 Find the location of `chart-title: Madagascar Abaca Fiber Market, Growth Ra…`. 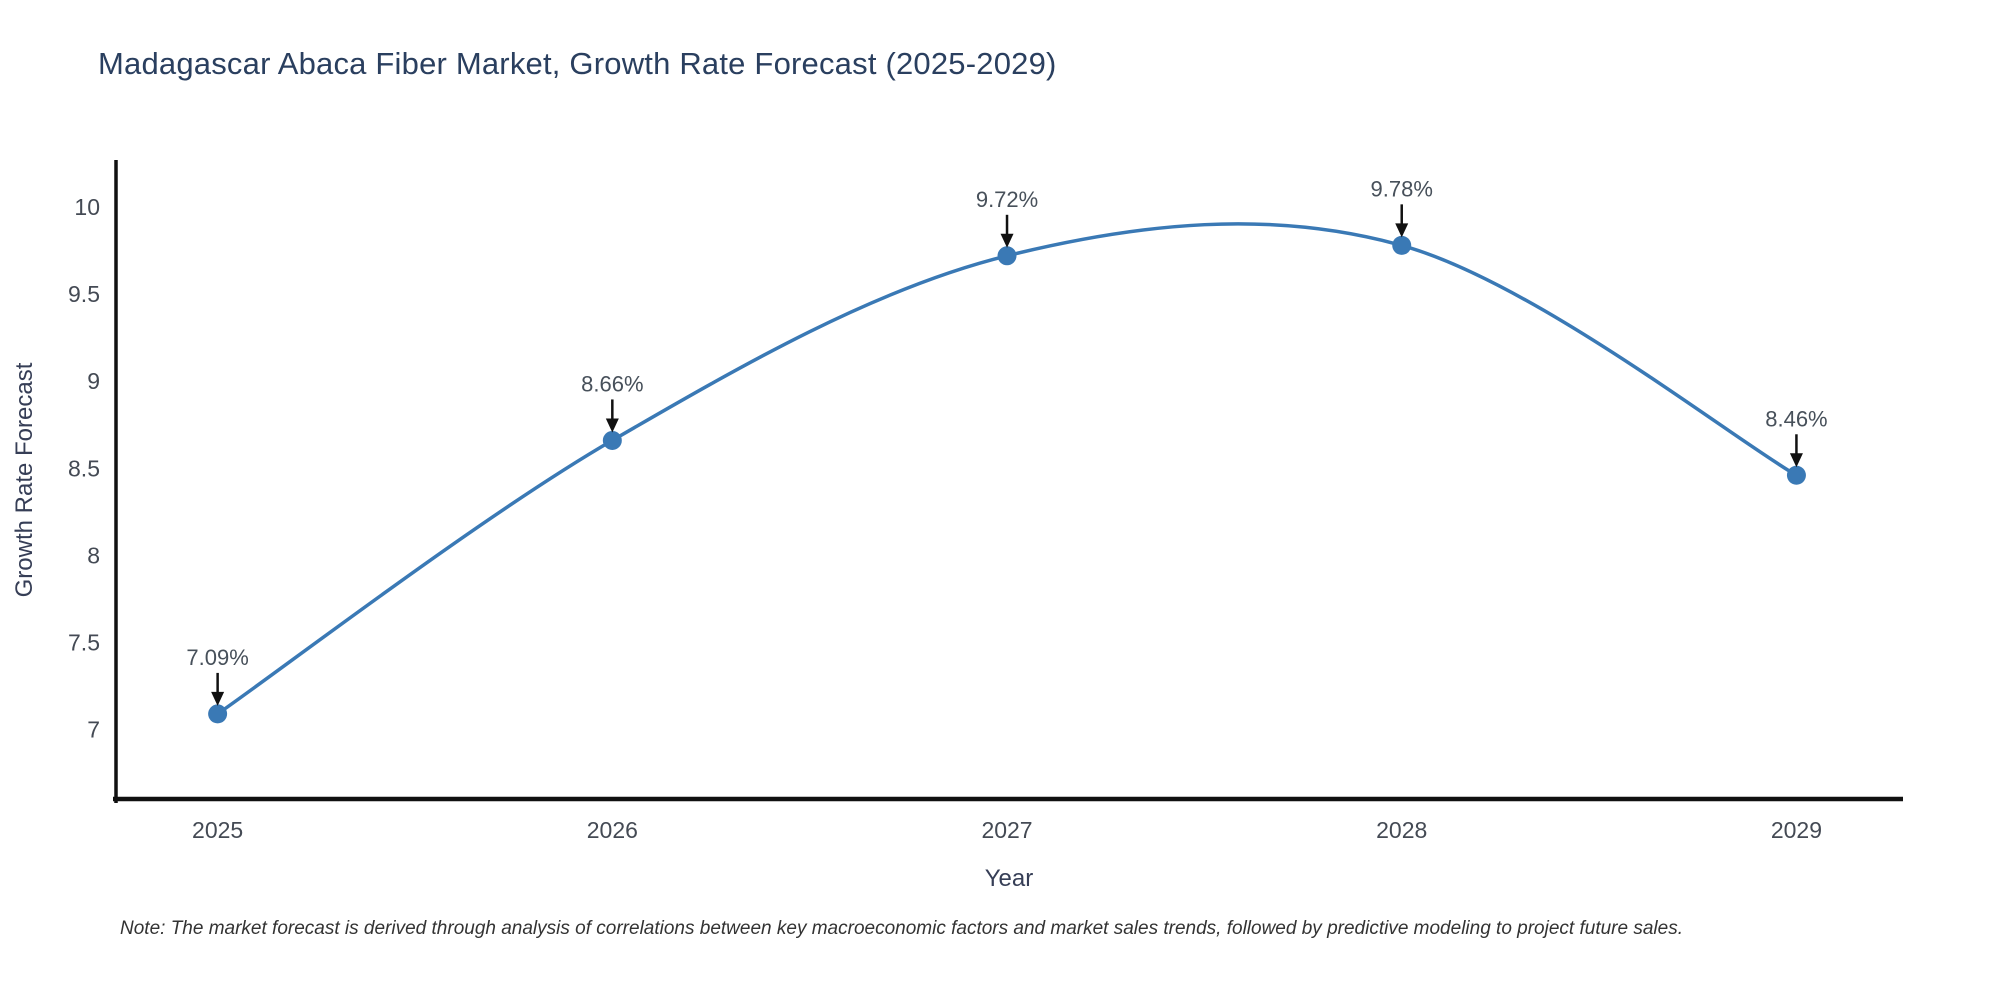

chart-title: Madagascar Abaca Fiber Market, Growth Ra… is located at coordinates (577, 63).